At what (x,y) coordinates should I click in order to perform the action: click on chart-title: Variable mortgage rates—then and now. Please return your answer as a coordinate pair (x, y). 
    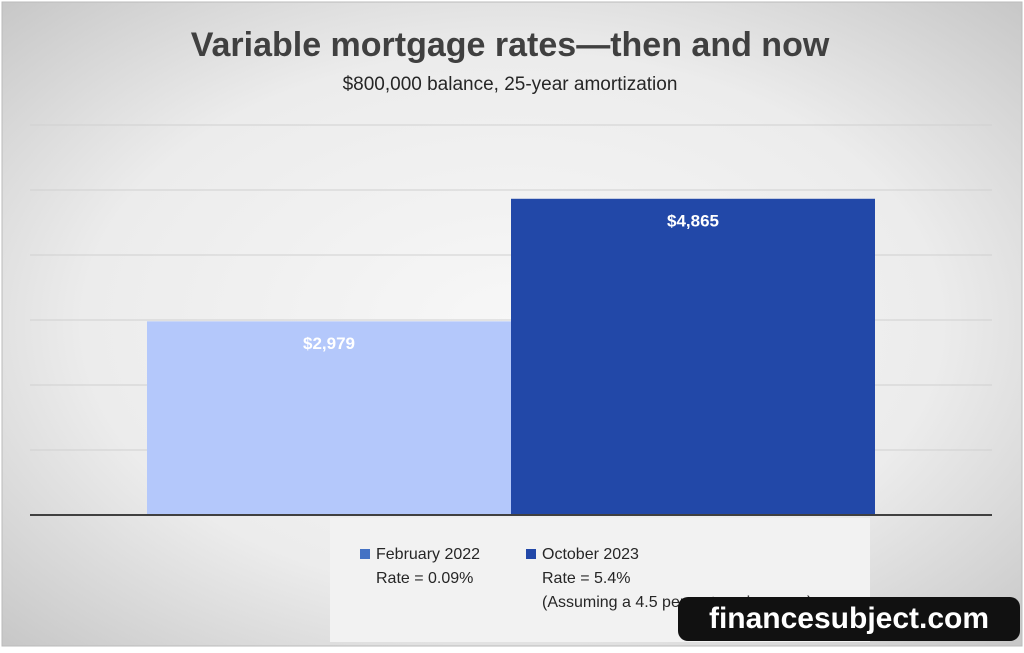
    Looking at the image, I should click on (510, 45).